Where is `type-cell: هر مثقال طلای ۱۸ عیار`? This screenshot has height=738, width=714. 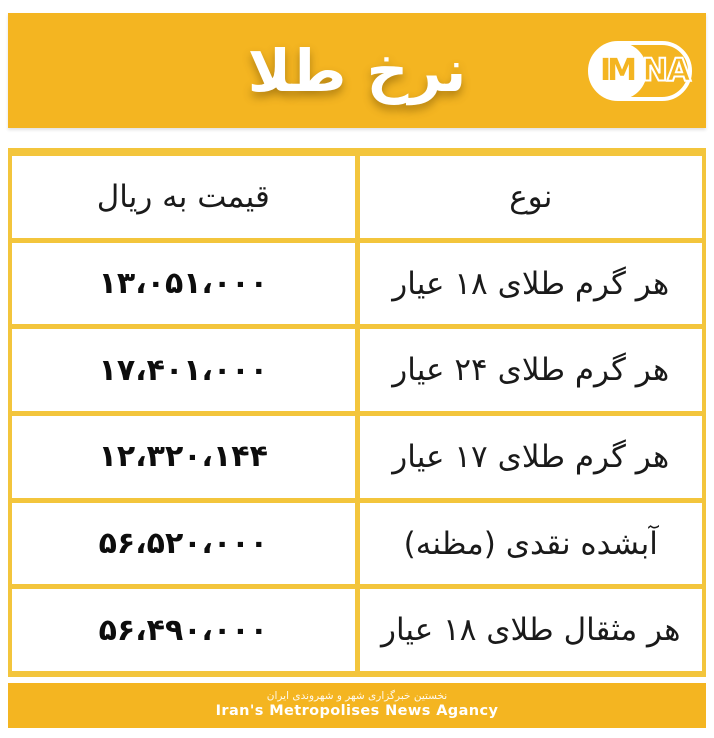 type-cell: هر مثقال طلای ۱۸ عیار is located at coordinates (530, 630).